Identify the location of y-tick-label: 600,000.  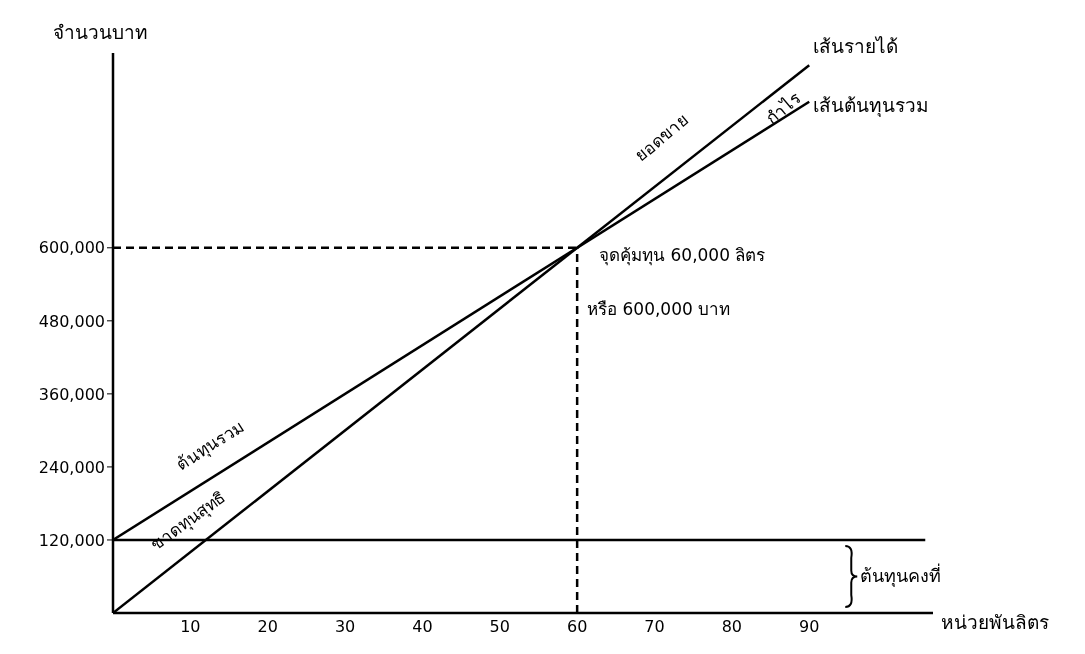
(71, 248).